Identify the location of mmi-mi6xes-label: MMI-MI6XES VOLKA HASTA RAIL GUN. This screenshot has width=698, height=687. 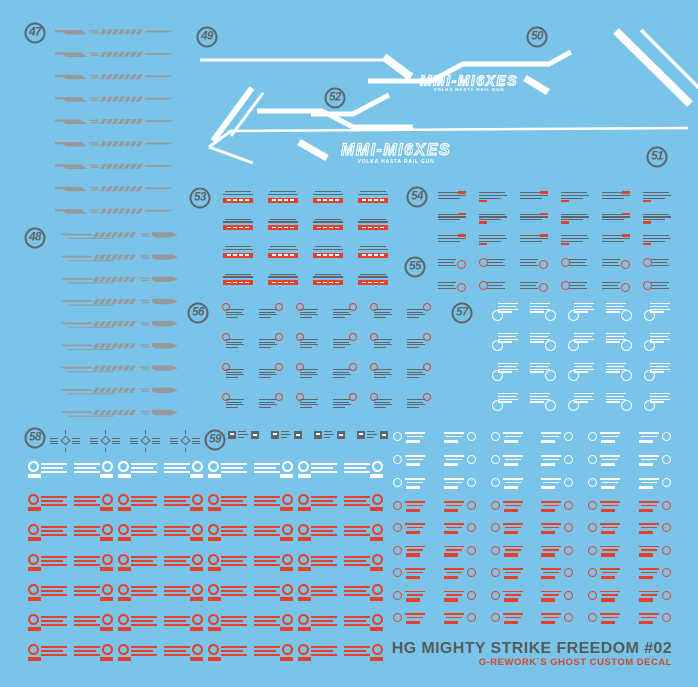
(469, 82).